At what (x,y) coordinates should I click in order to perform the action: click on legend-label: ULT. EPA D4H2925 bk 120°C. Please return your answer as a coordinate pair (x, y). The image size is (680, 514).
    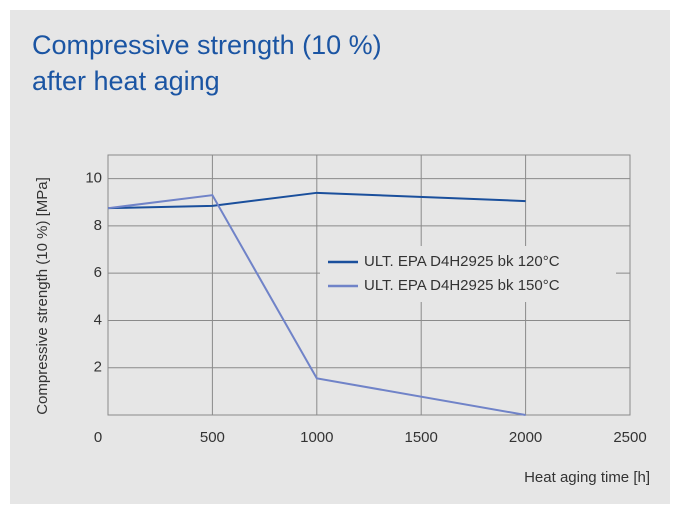
    Looking at the image, I should click on (462, 261).